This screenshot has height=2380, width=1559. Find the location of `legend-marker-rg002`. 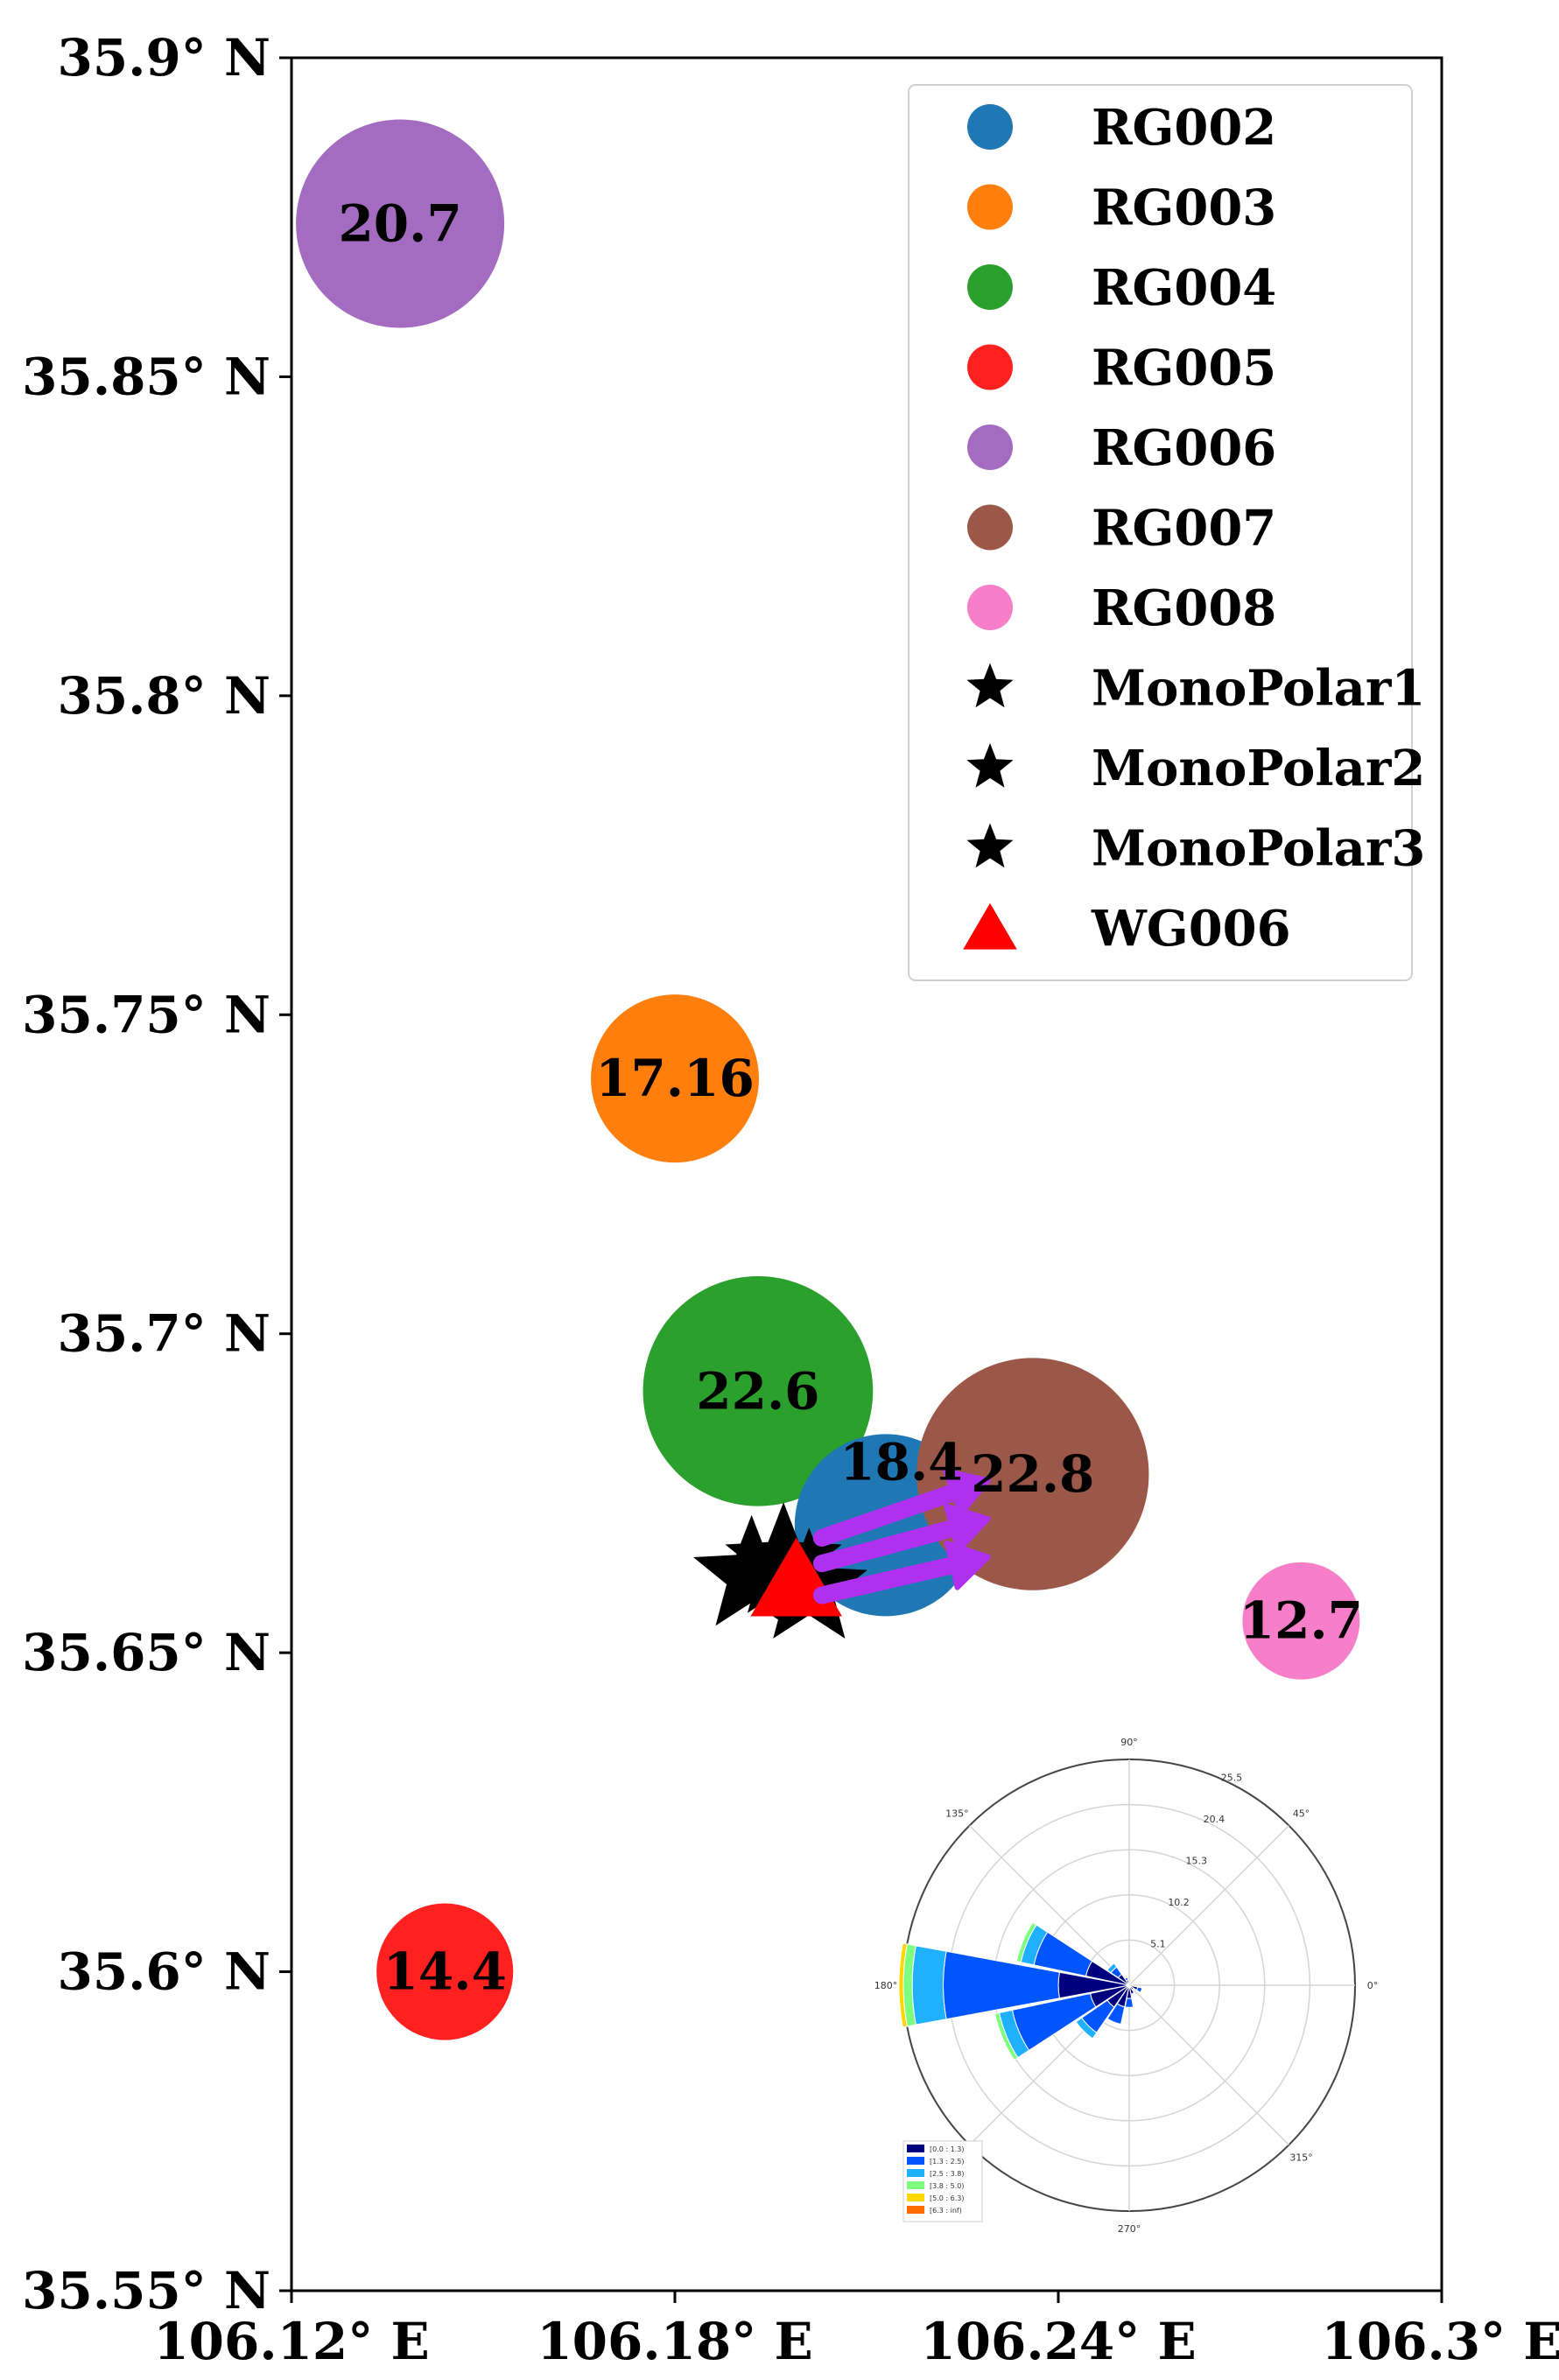

legend-marker-rg002 is located at coordinates (990, 127).